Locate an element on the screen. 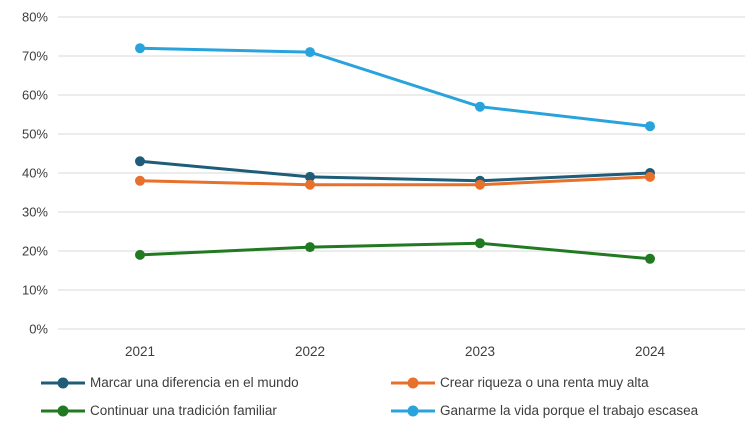 This screenshot has height=440, width=754. svg-text: 10% is located at coordinates (35, 290).